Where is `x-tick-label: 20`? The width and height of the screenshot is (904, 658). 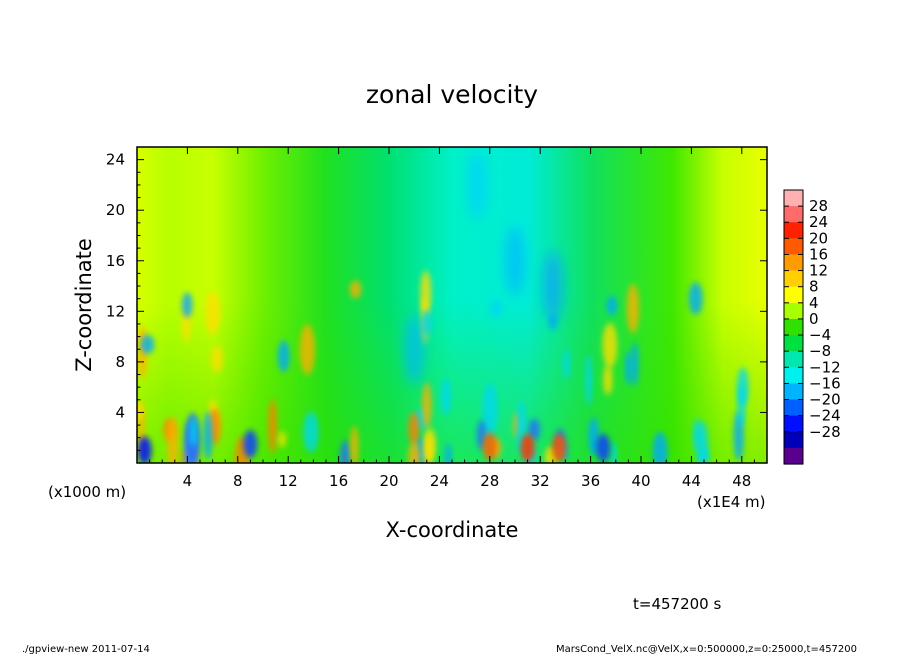 x-tick-label: 20 is located at coordinates (388, 481).